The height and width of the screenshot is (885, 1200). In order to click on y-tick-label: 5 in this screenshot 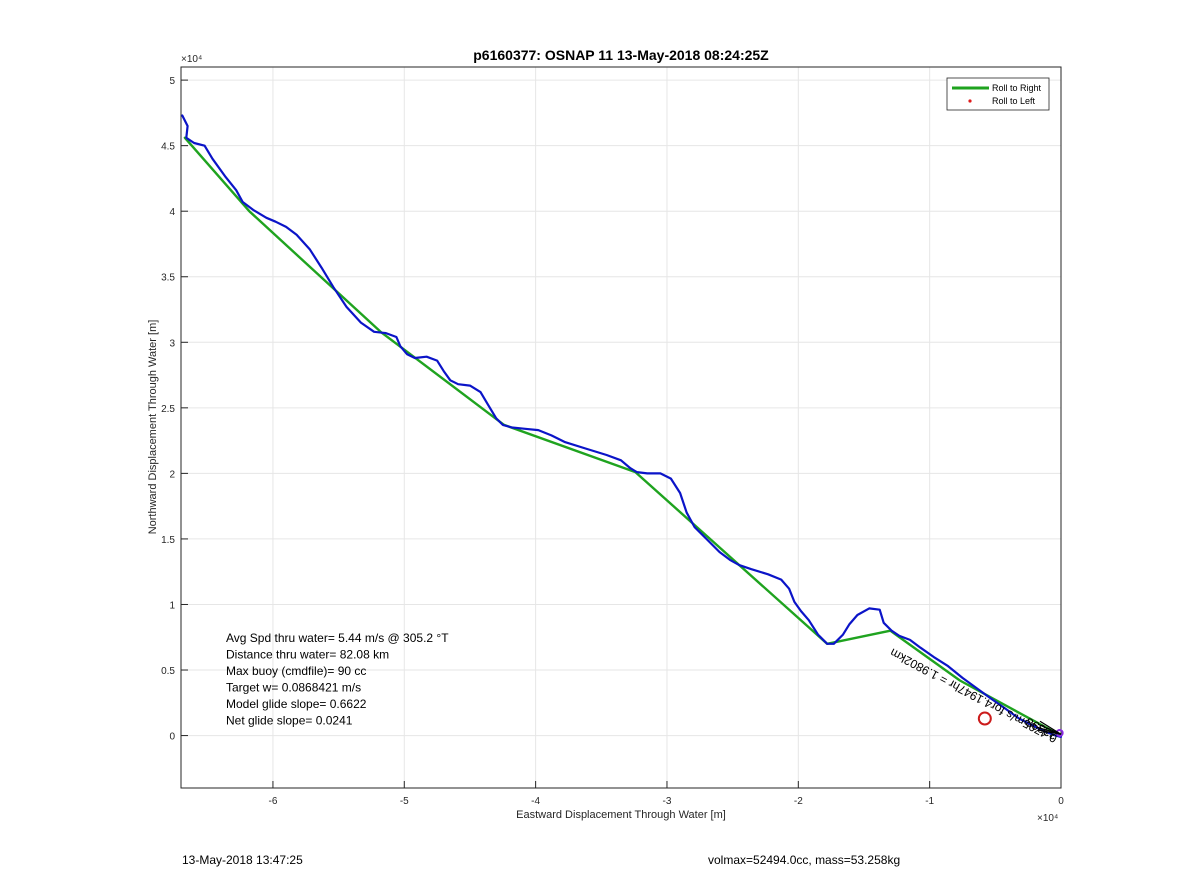, I will do `click(172, 81)`.